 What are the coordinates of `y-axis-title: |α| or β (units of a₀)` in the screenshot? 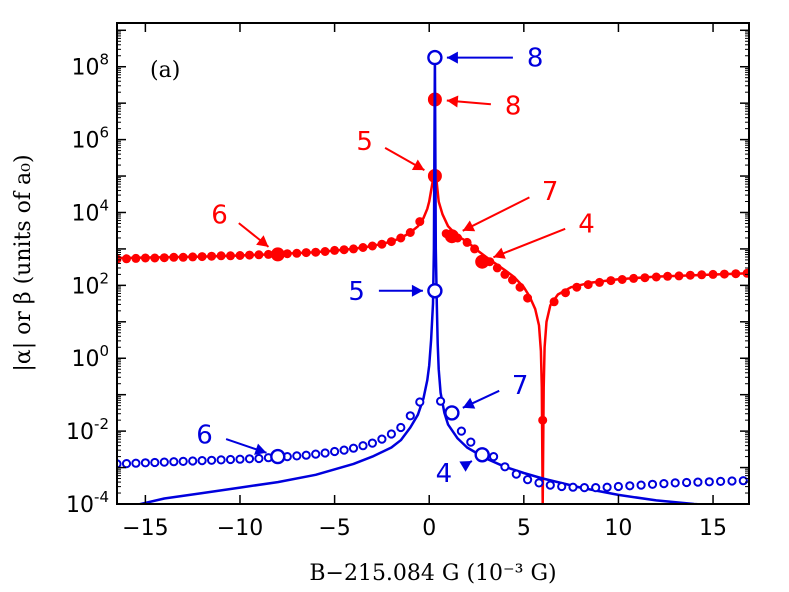 It's located at (23, 262).